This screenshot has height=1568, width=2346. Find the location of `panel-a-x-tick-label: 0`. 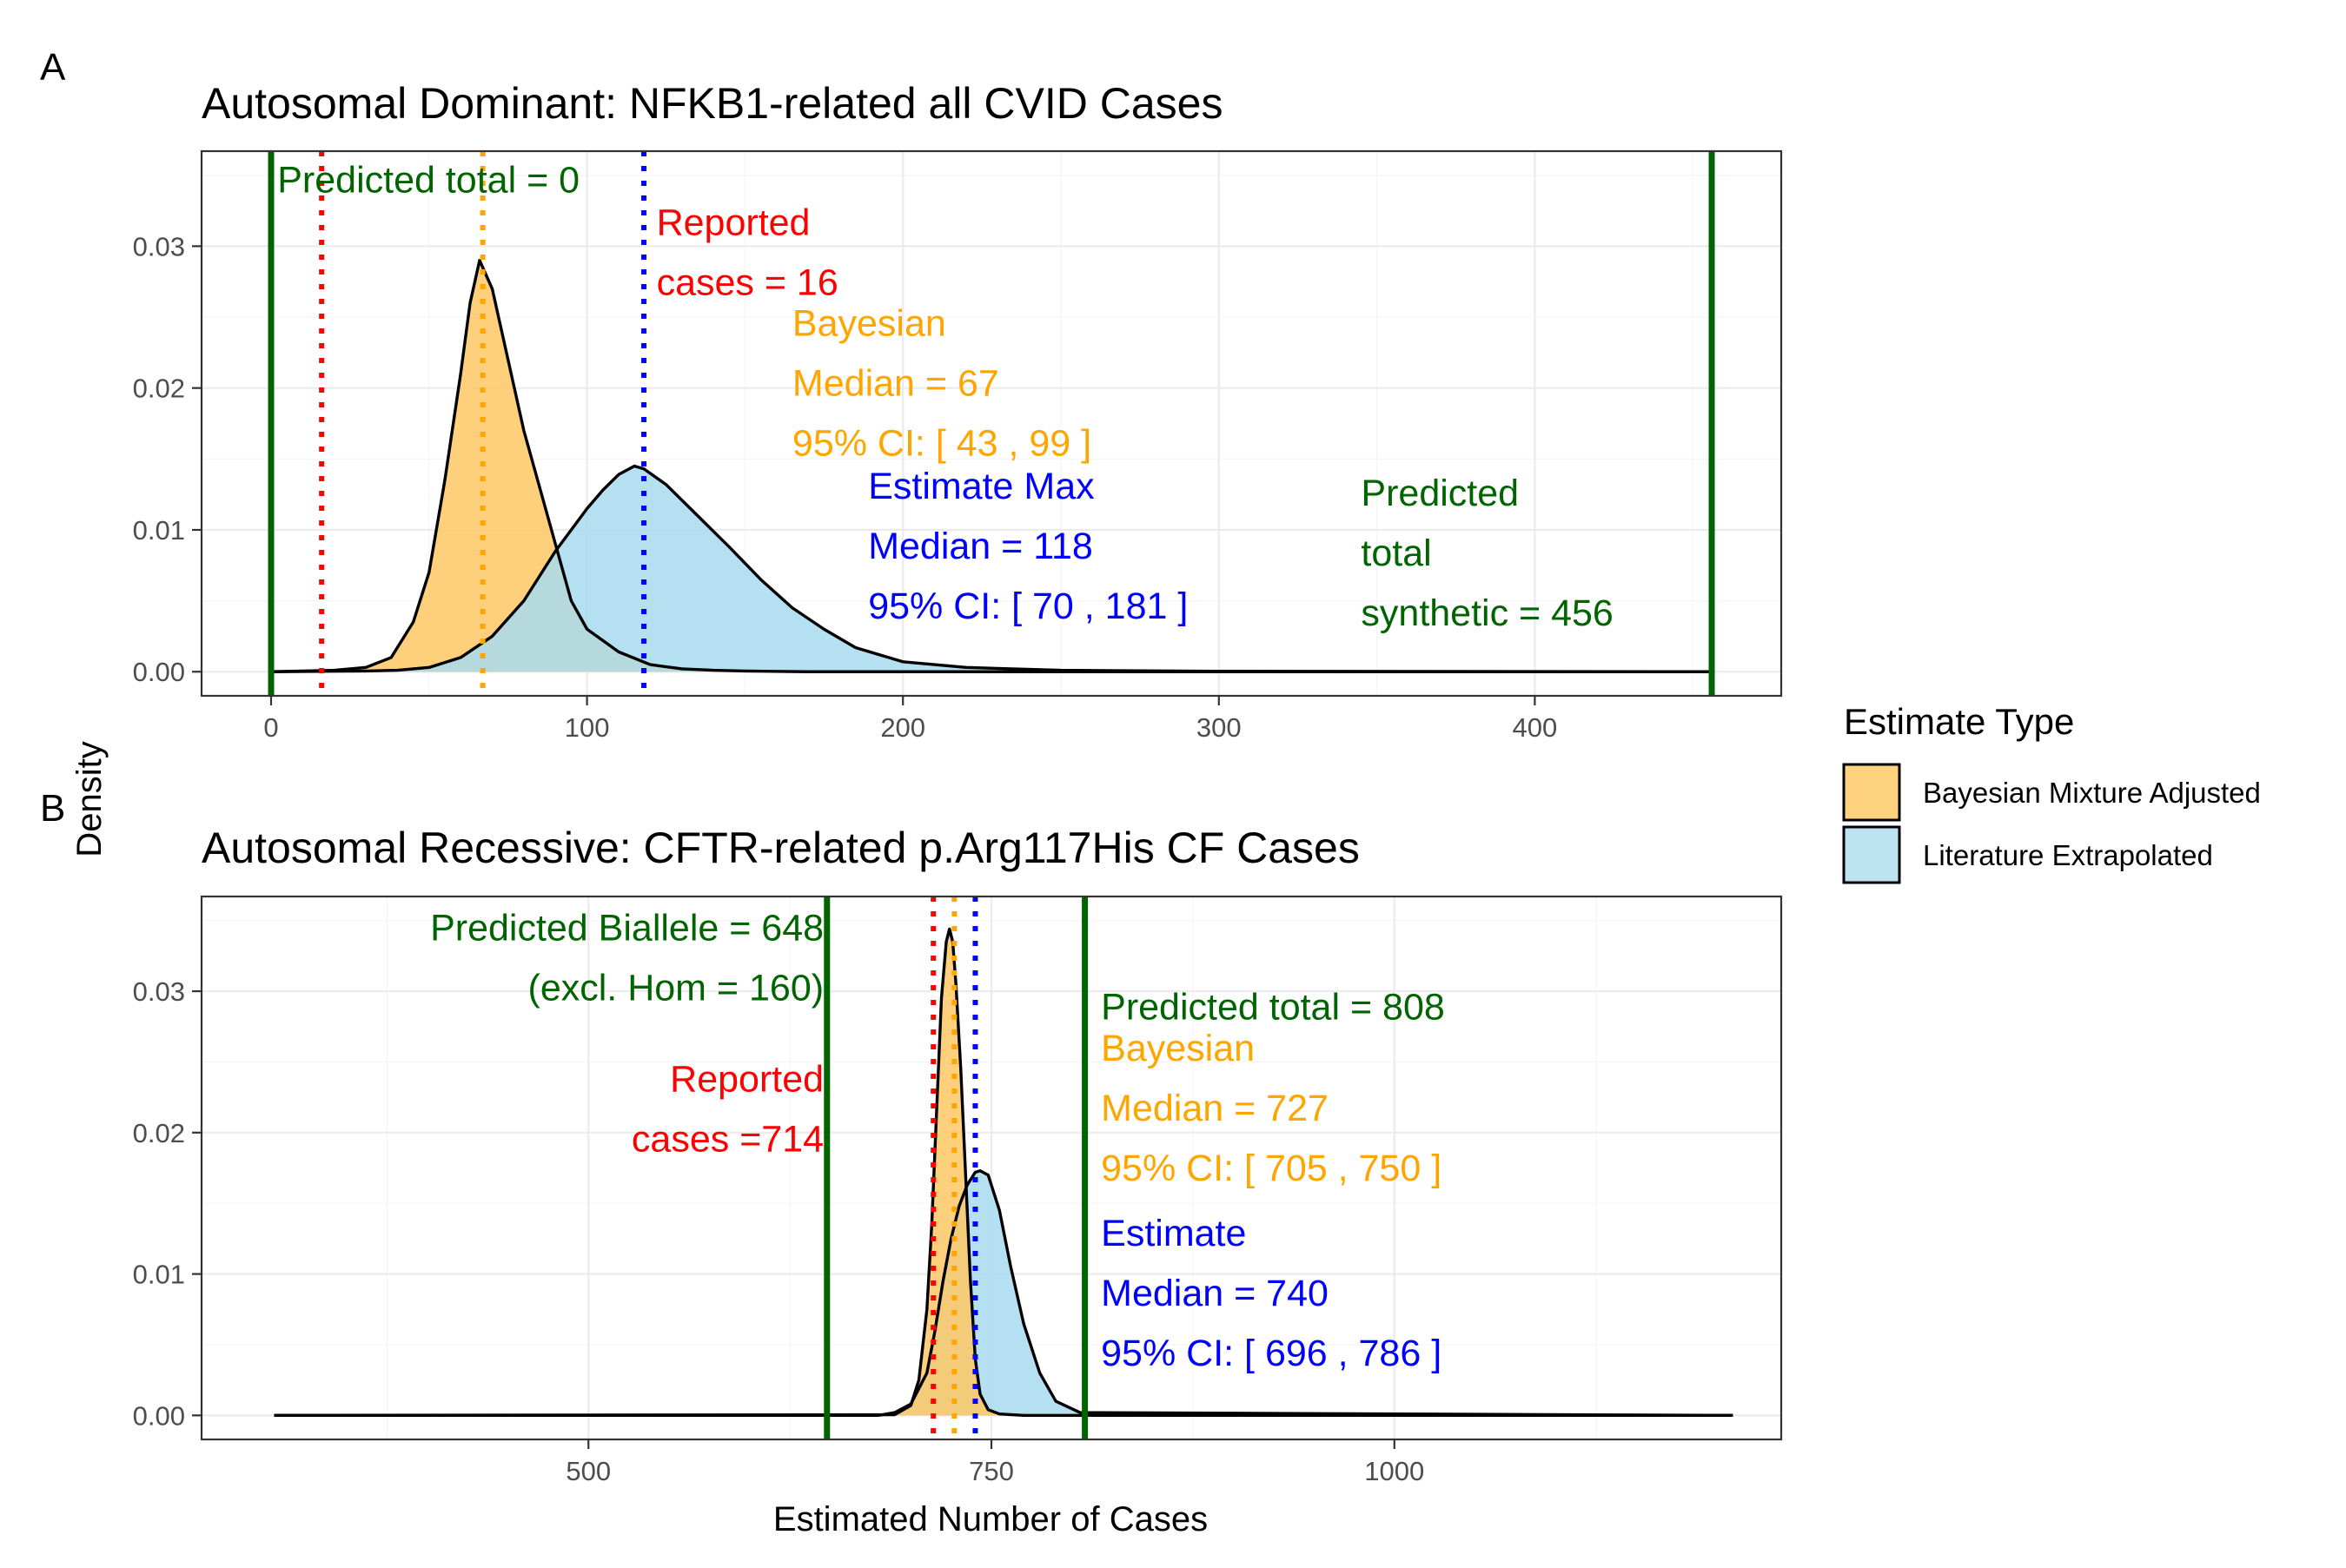

panel-a-x-tick-label: 0 is located at coordinates (271, 727).